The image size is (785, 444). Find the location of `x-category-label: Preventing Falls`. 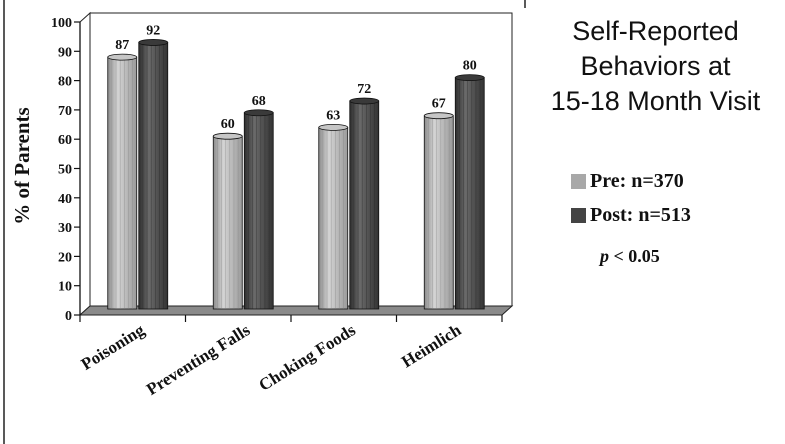

x-category-label: Preventing Falls is located at coordinates (198, 359).